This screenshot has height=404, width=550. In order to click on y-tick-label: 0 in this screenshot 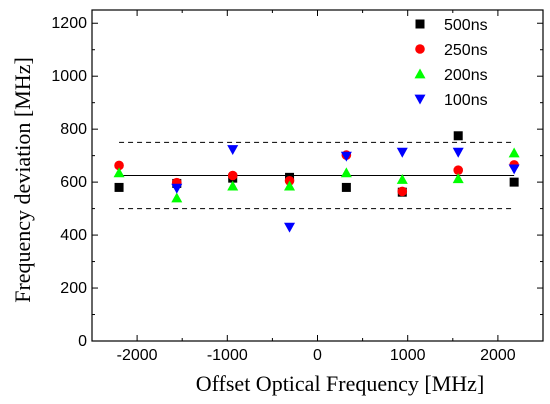, I will do `click(82, 341)`.